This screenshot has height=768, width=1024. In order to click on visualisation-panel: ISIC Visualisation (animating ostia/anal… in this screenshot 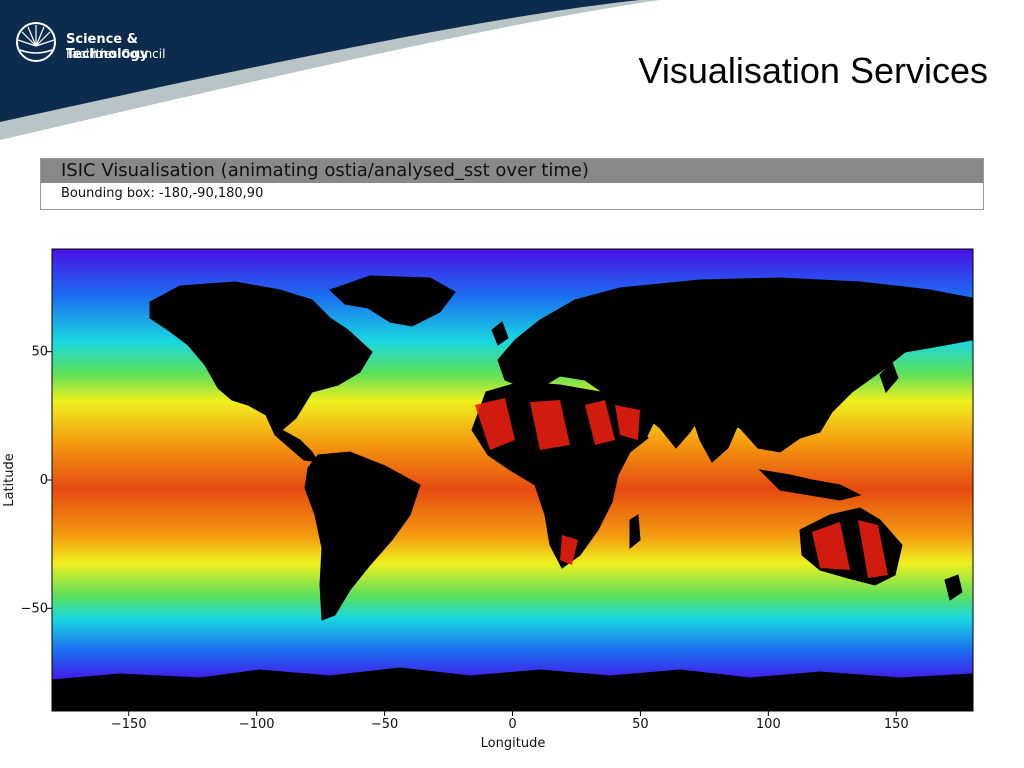, I will do `click(512, 184)`.